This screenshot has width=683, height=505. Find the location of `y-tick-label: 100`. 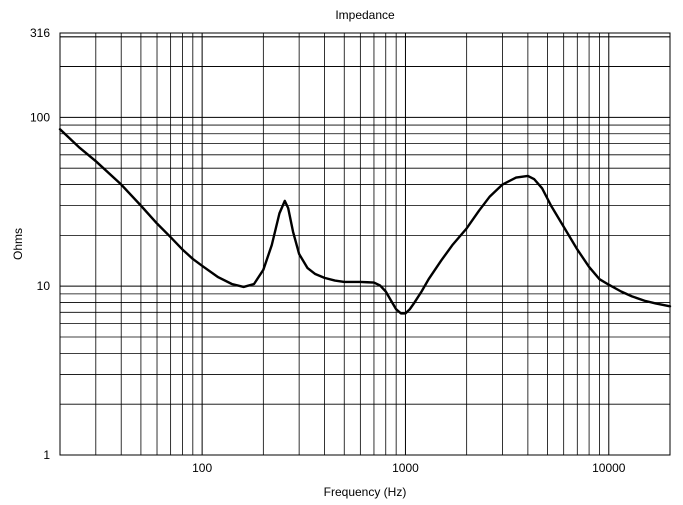

y-tick-label: 100 is located at coordinates (40, 117).